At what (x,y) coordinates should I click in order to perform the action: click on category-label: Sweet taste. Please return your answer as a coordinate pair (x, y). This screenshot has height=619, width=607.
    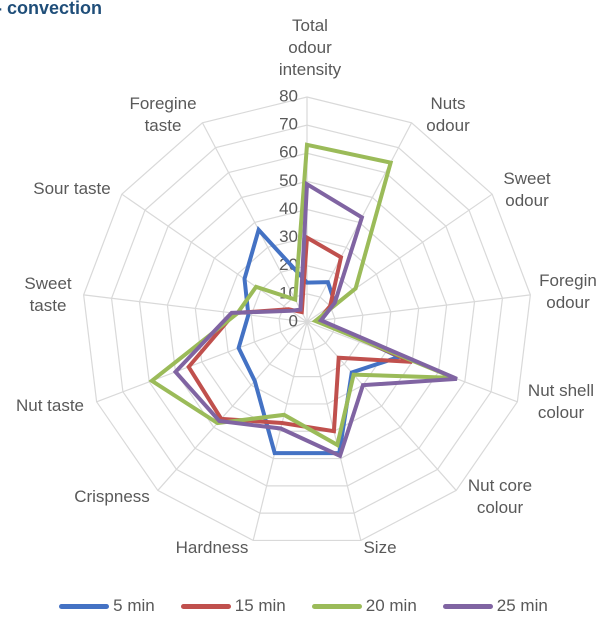
    Looking at the image, I should click on (48, 294).